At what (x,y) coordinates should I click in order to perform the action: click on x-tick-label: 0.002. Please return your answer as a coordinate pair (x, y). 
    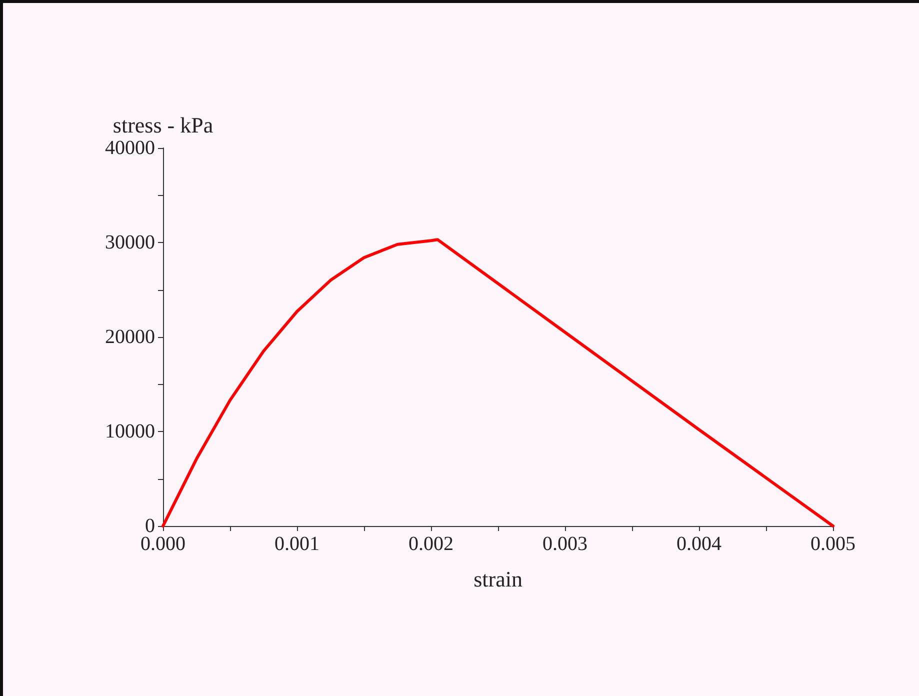
    Looking at the image, I should click on (431, 544).